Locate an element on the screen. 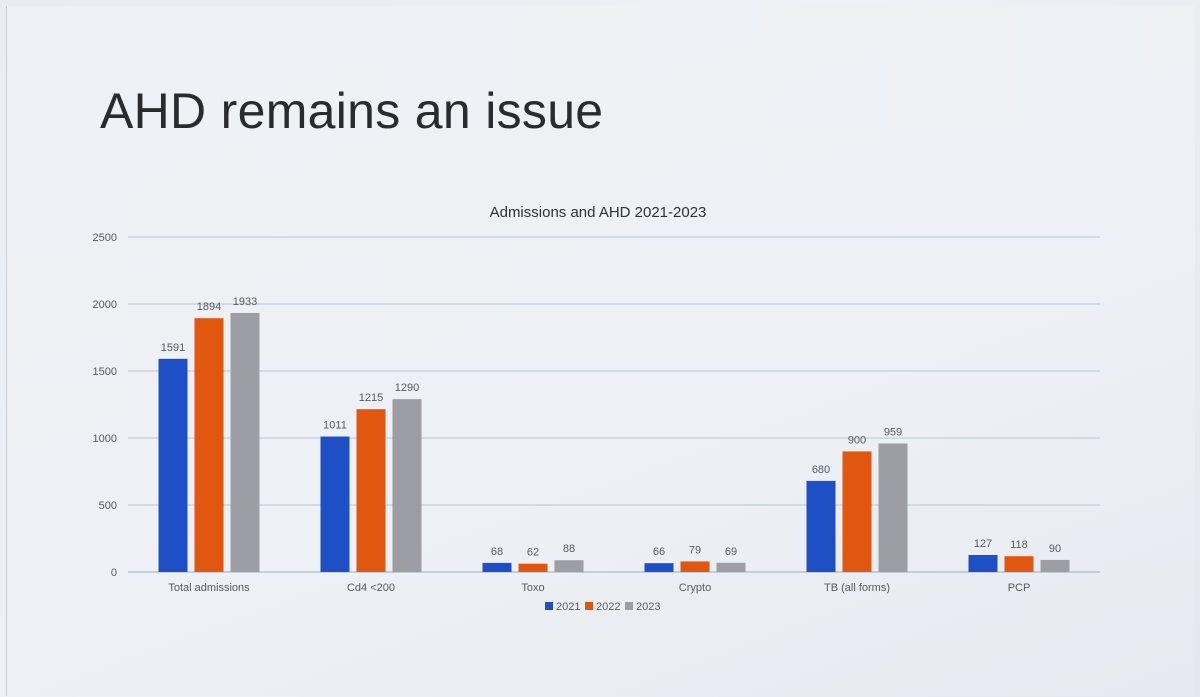 The image size is (1200, 697). y-tick-label: 0 is located at coordinates (114, 573).